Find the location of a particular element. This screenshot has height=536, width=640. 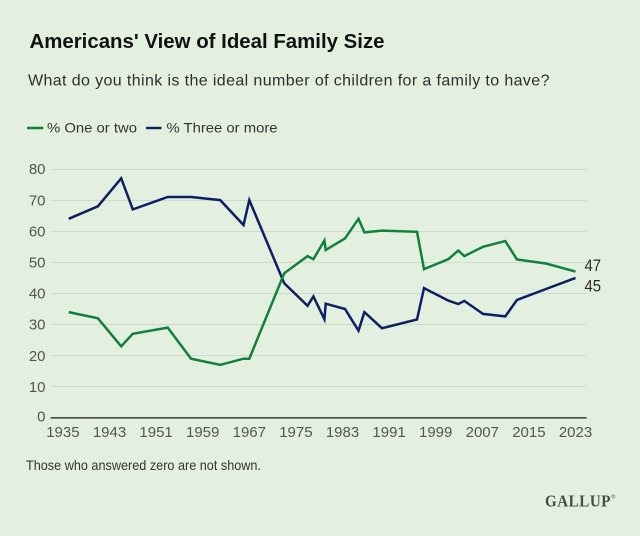

svg-text: 1975 is located at coordinates (295, 432).